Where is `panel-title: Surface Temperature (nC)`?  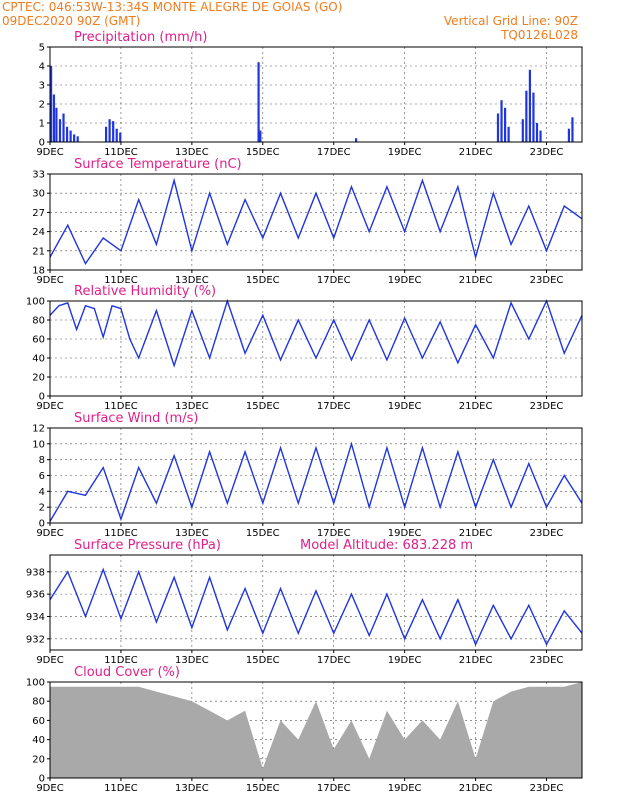 panel-title: Surface Temperature (nC) is located at coordinates (158, 164).